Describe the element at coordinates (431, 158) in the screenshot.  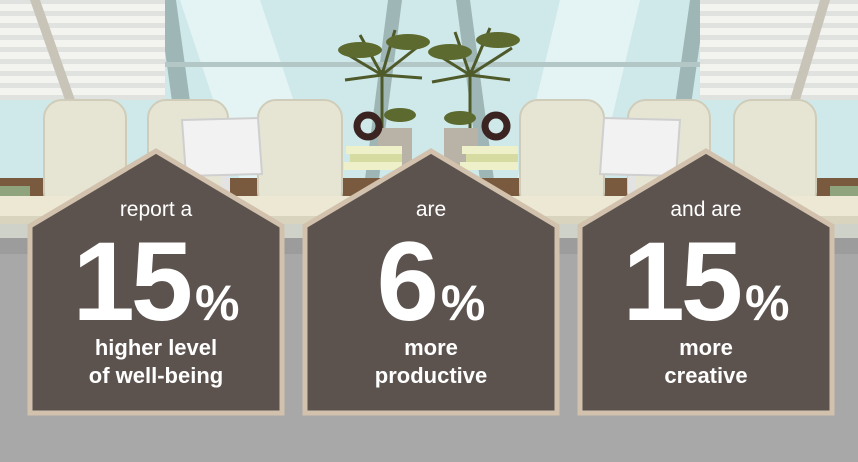
I see `book-stack-icon` at that location.